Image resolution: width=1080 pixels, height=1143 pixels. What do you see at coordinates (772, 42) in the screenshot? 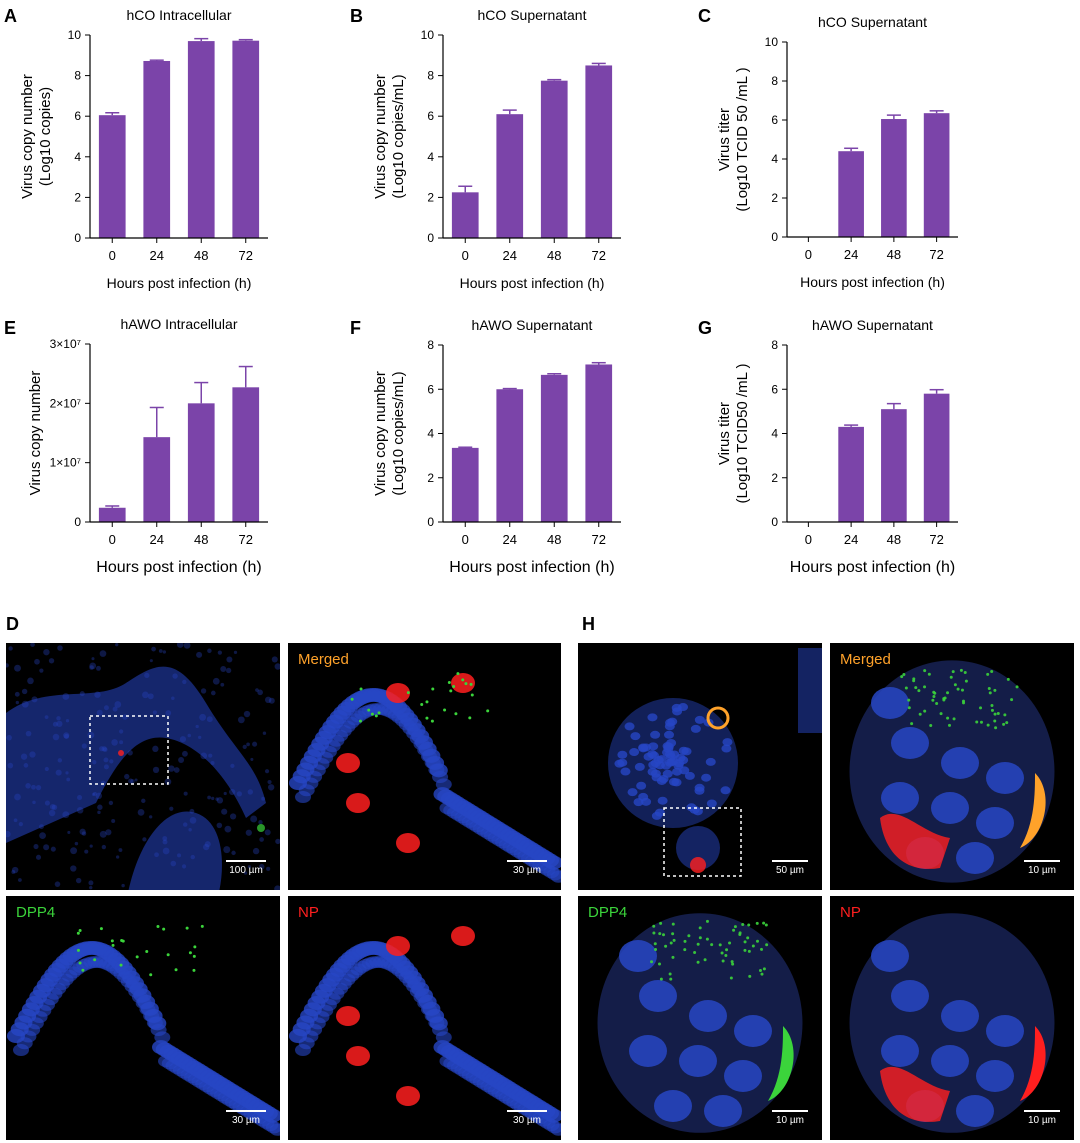
I see `y-tick-label: 10` at bounding box center [772, 42].